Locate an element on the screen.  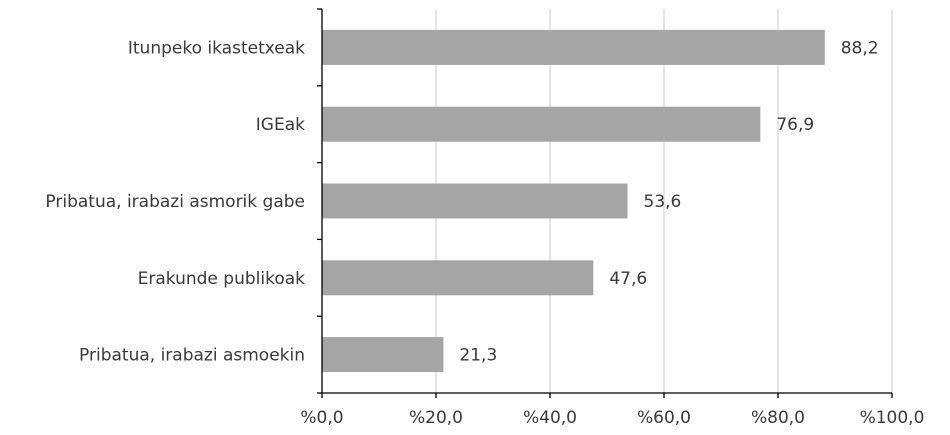
data-label: 53,6 is located at coordinates (663, 202).